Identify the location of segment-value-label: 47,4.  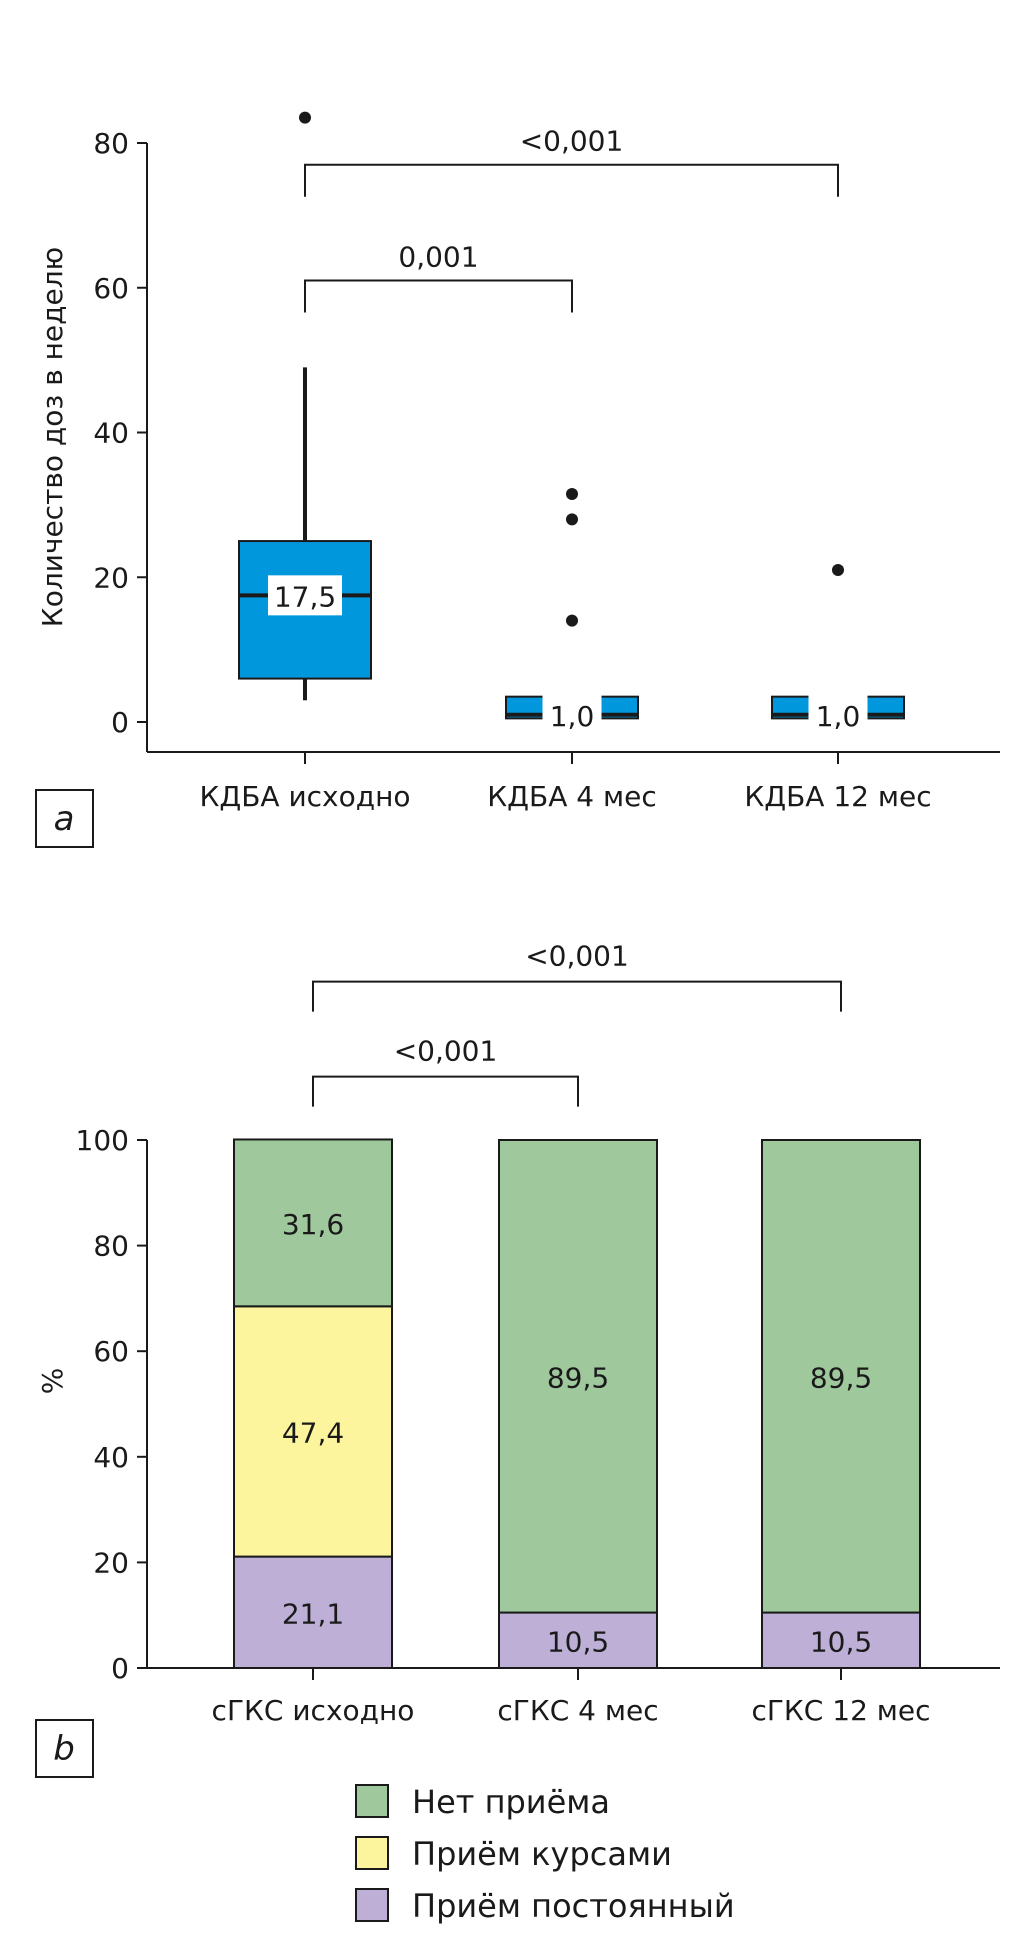
(313, 1432).